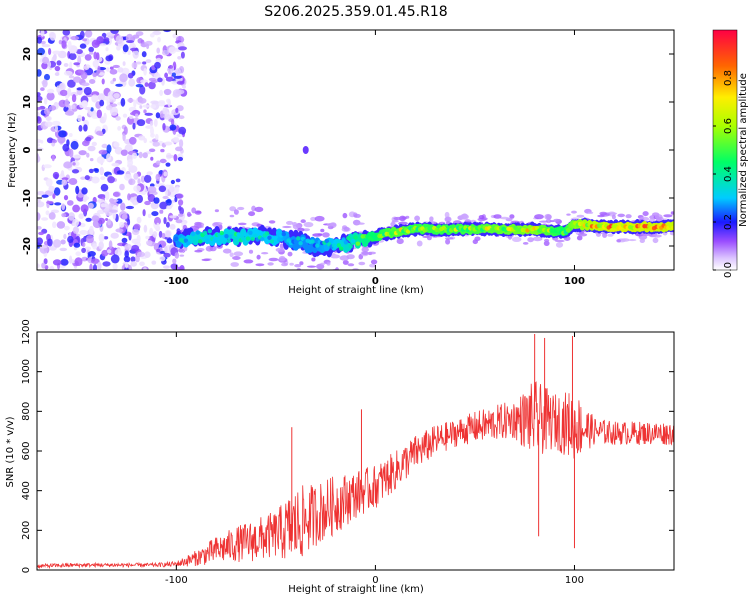 The image size is (750, 600). Describe the element at coordinates (26, 331) in the screenshot. I see `y-tick-label: 1200` at that location.